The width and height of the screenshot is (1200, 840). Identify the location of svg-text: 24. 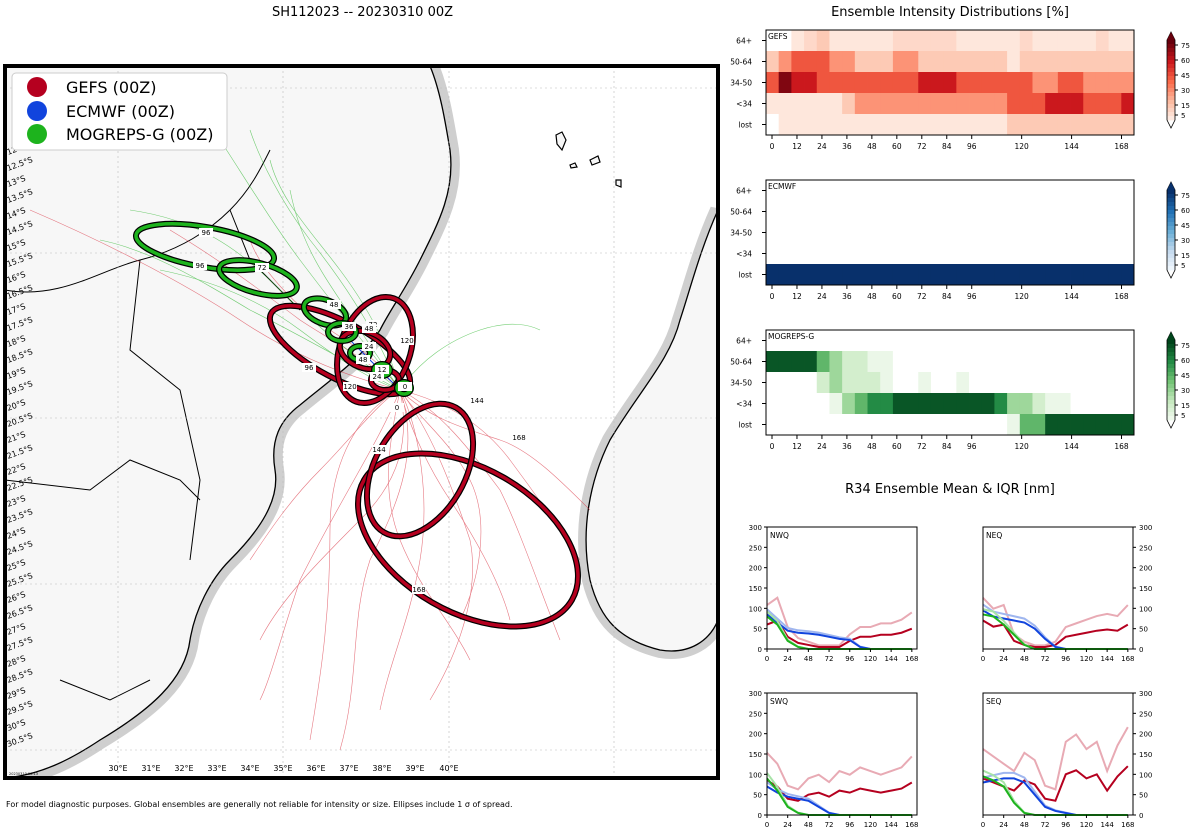
(377, 377).